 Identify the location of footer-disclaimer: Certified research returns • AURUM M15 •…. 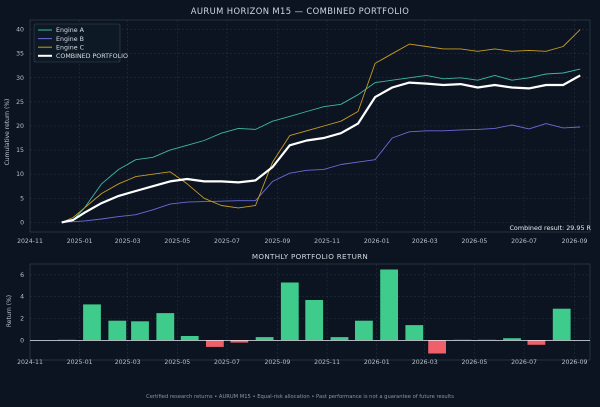
(300, 397).